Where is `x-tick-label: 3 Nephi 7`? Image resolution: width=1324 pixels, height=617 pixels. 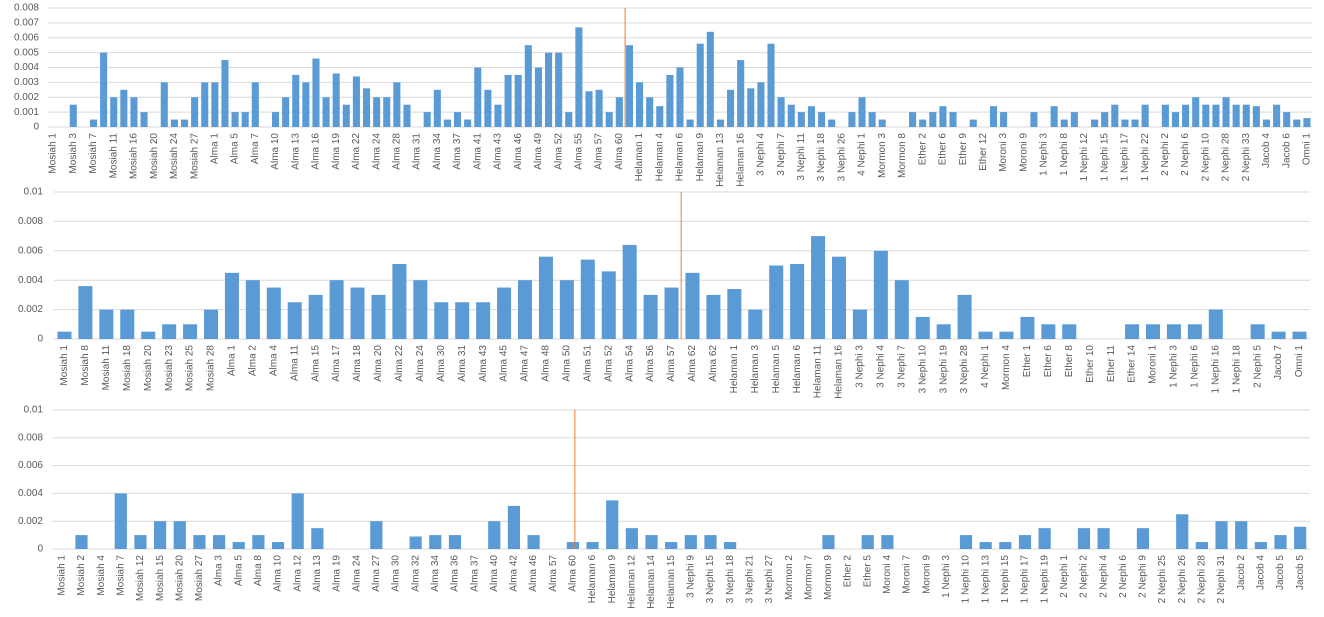
x-tick-label: 3 Nephi 7 is located at coordinates (901, 366).